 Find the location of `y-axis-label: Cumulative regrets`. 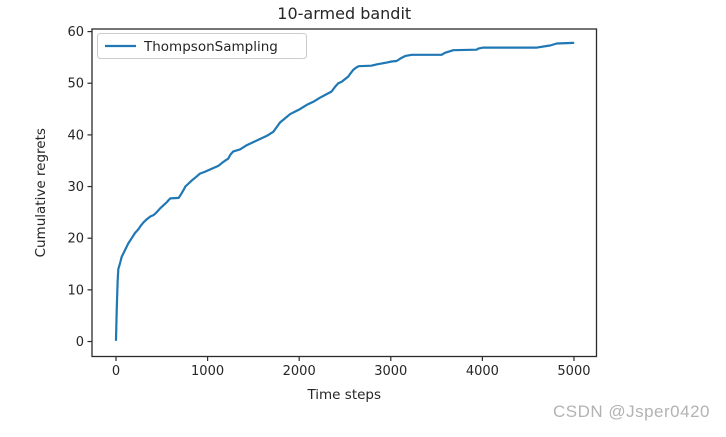

y-axis-label: Cumulative regrets is located at coordinates (41, 192).